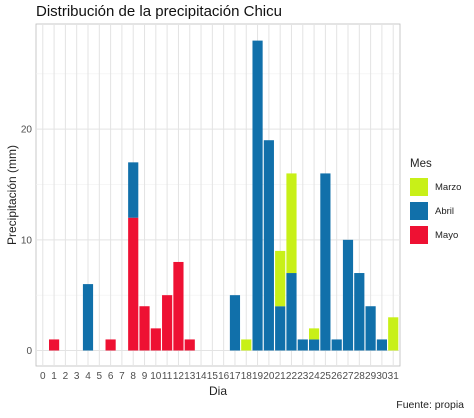 The height and width of the screenshot is (418, 474). I want to click on x-tick-label: 15, so click(213, 376).